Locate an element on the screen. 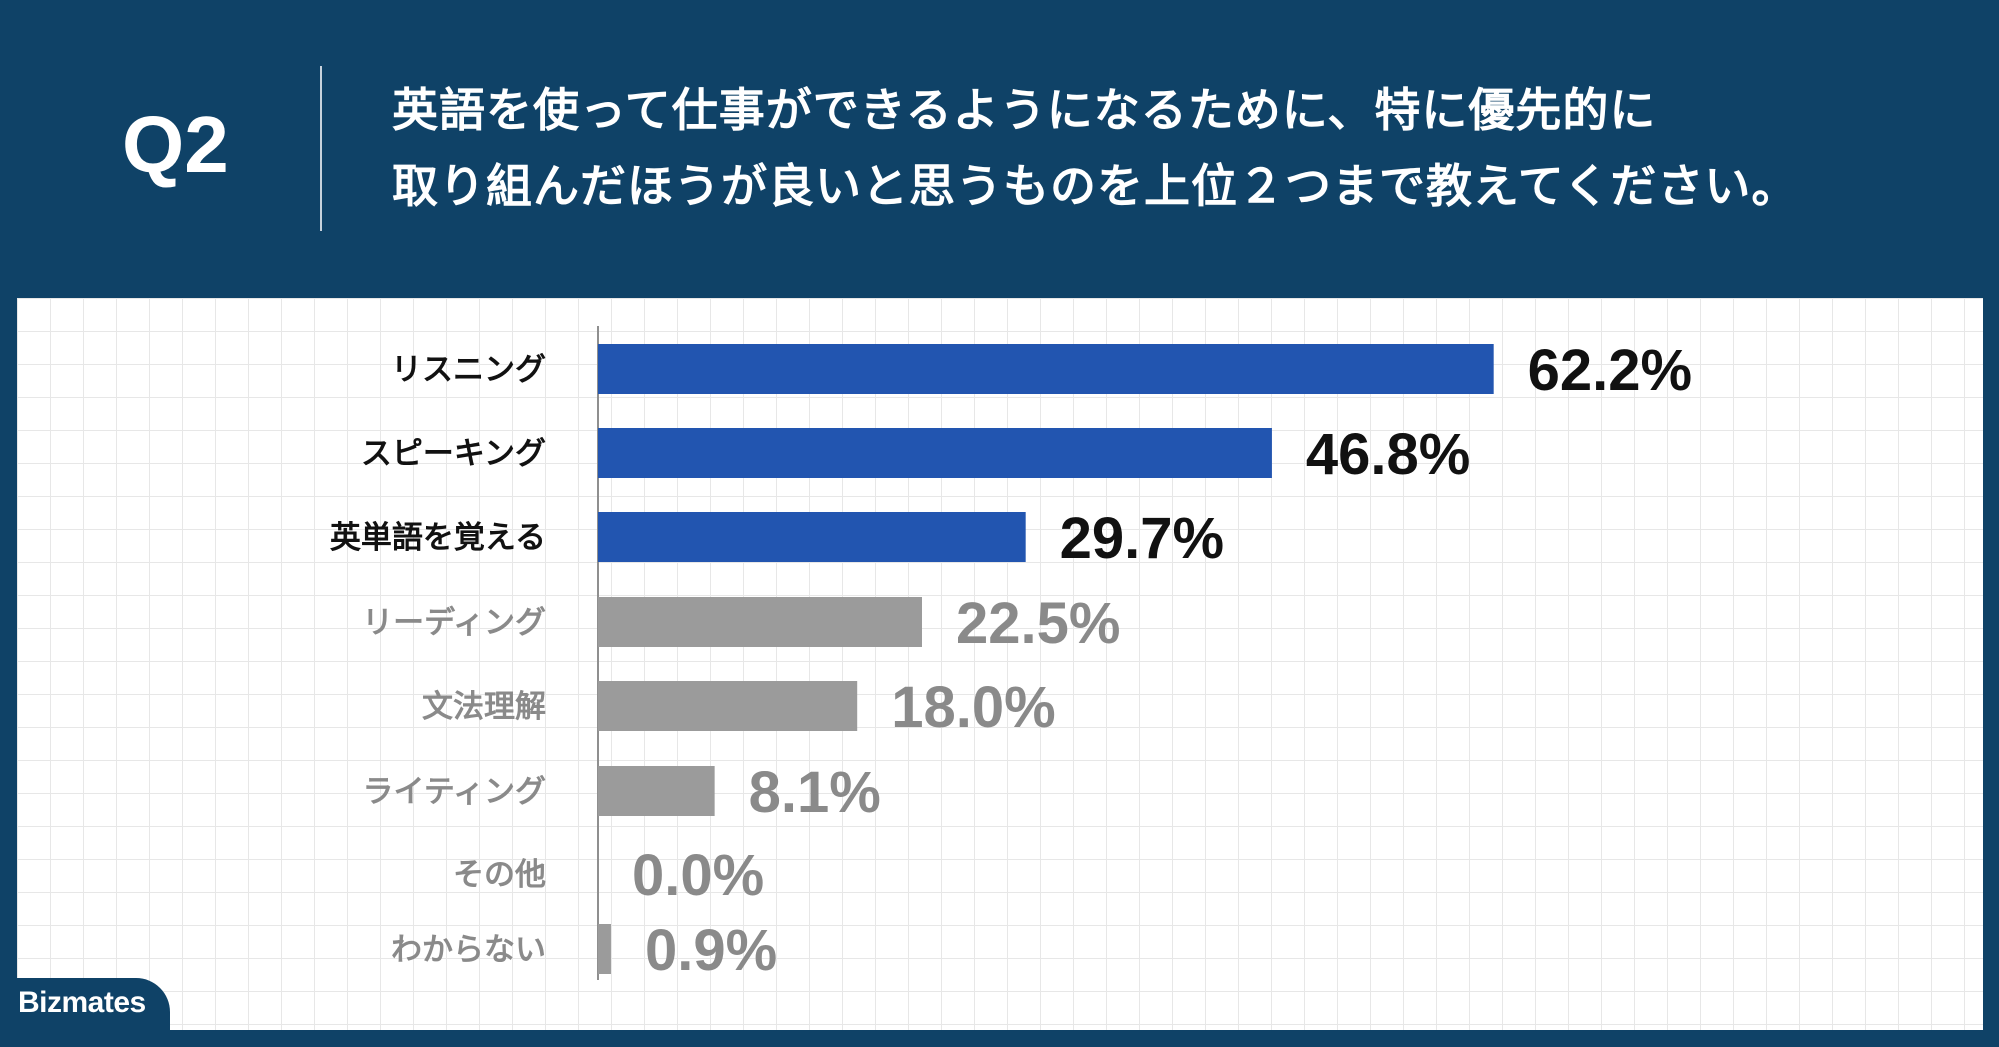  value-label: 0.0% is located at coordinates (698, 875).